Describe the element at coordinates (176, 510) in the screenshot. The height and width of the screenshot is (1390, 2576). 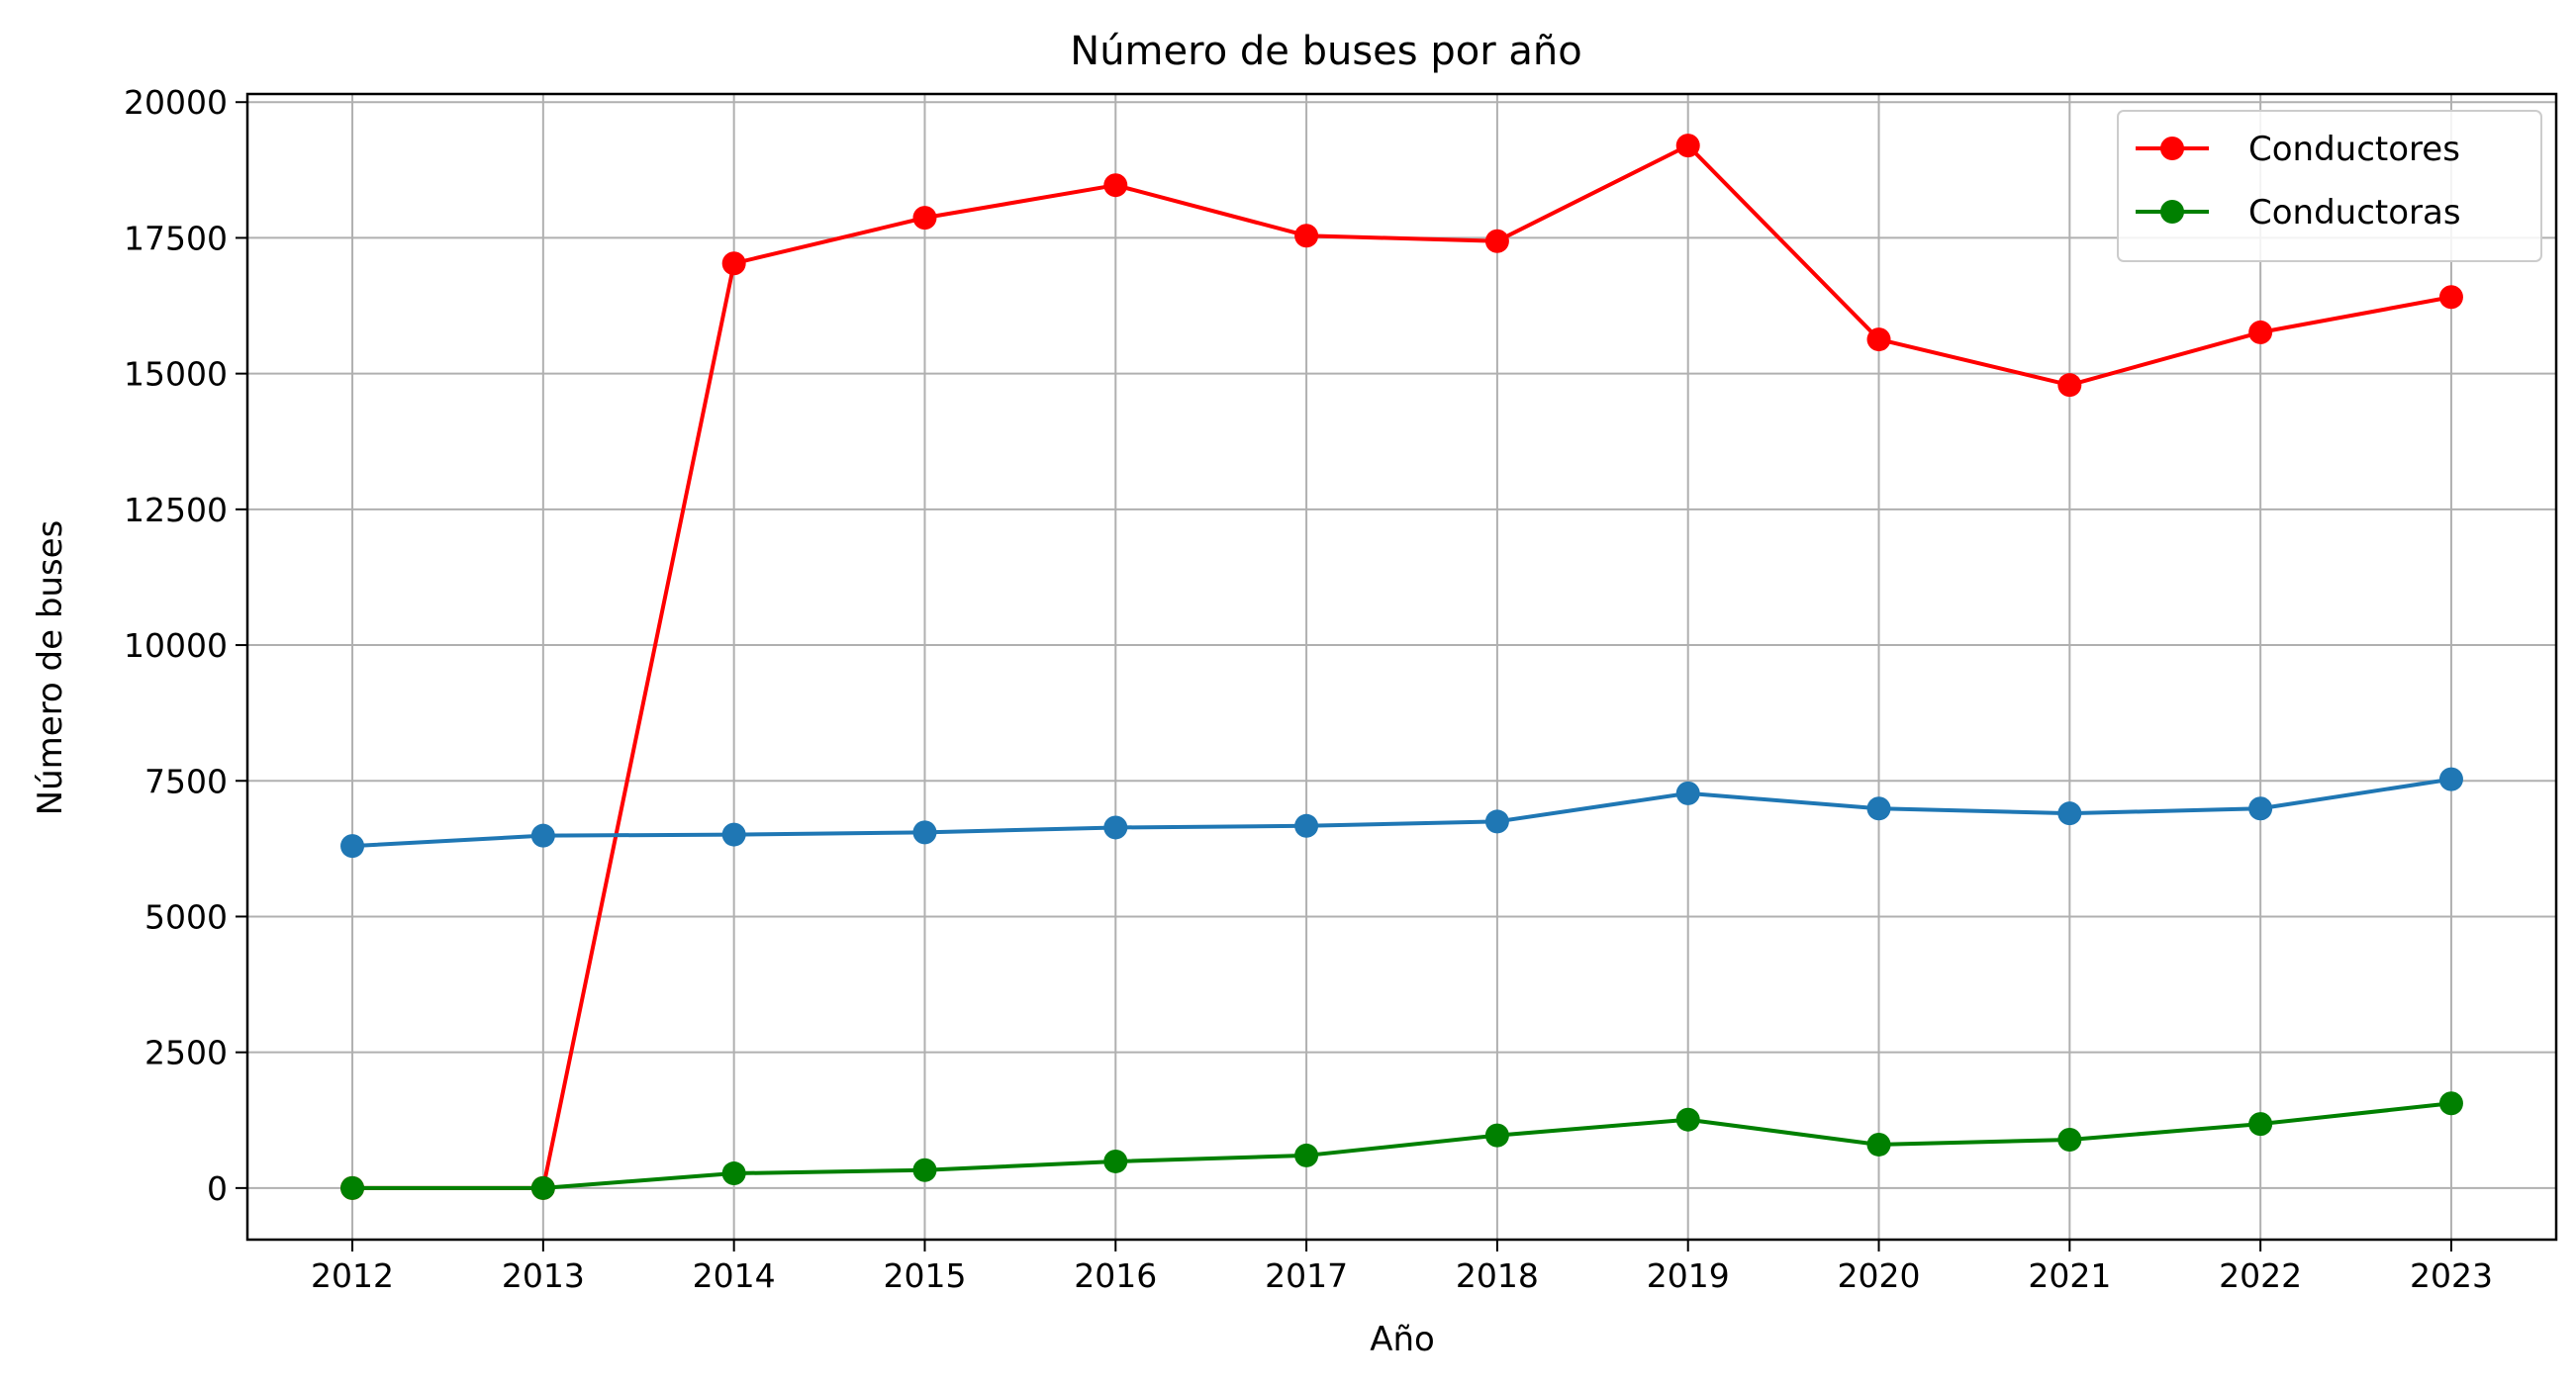
I see `y-tick-label: 12500` at that location.